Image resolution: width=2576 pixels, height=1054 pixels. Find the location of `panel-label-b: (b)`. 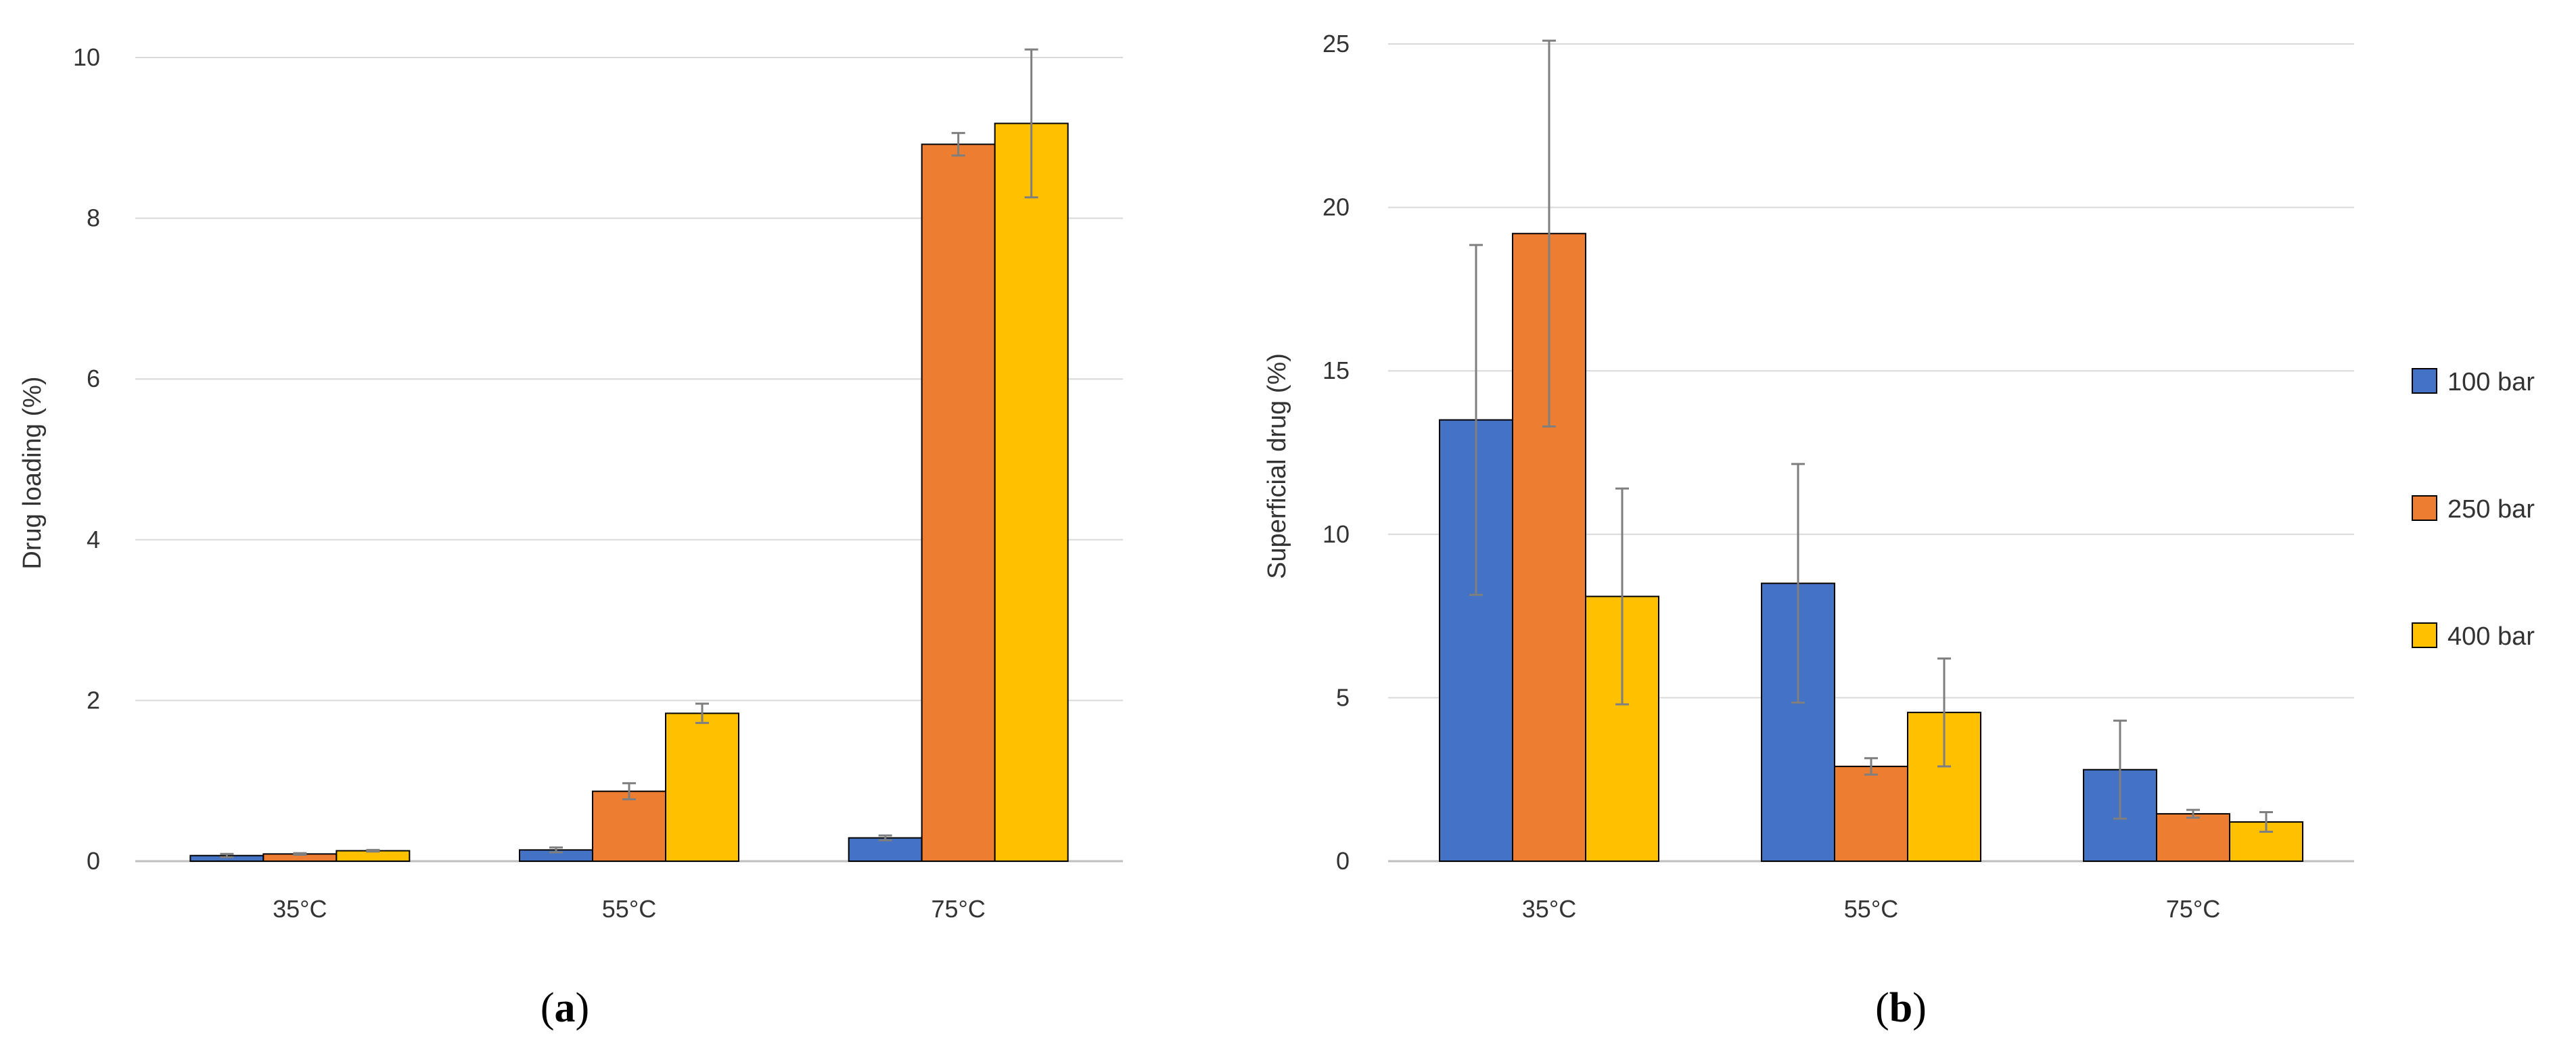

panel-label-b: (b) is located at coordinates (1901, 1008).